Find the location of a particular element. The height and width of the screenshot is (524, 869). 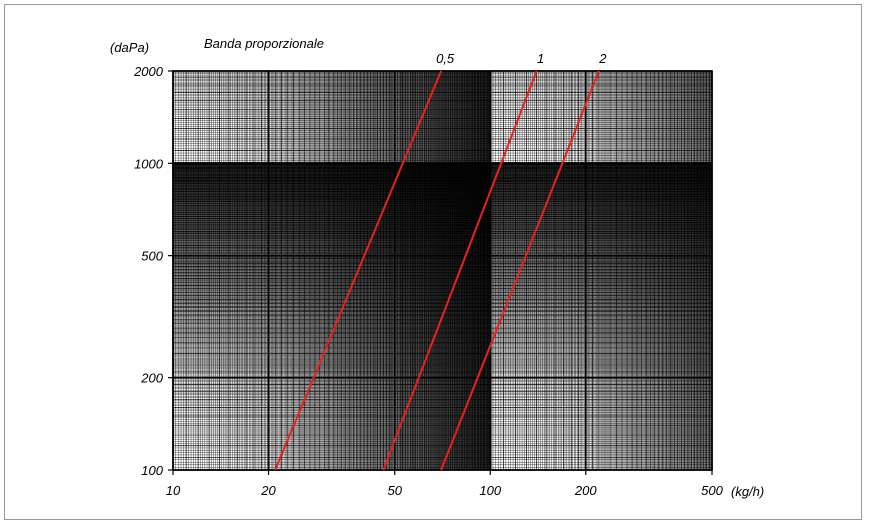

x-tick-label: 200 is located at coordinates (585, 490).